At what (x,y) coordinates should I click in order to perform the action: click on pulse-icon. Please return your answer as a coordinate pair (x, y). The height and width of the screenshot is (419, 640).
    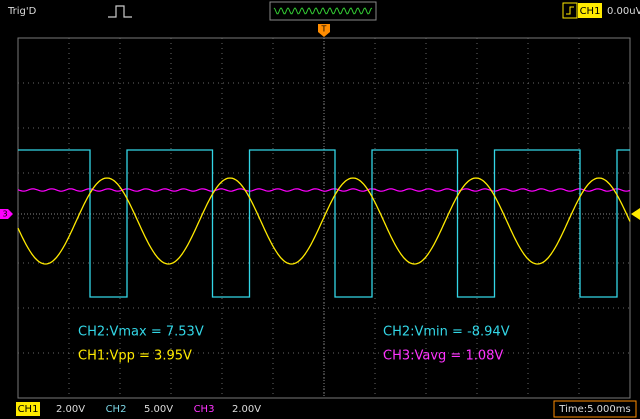
    Looking at the image, I should click on (120, 11).